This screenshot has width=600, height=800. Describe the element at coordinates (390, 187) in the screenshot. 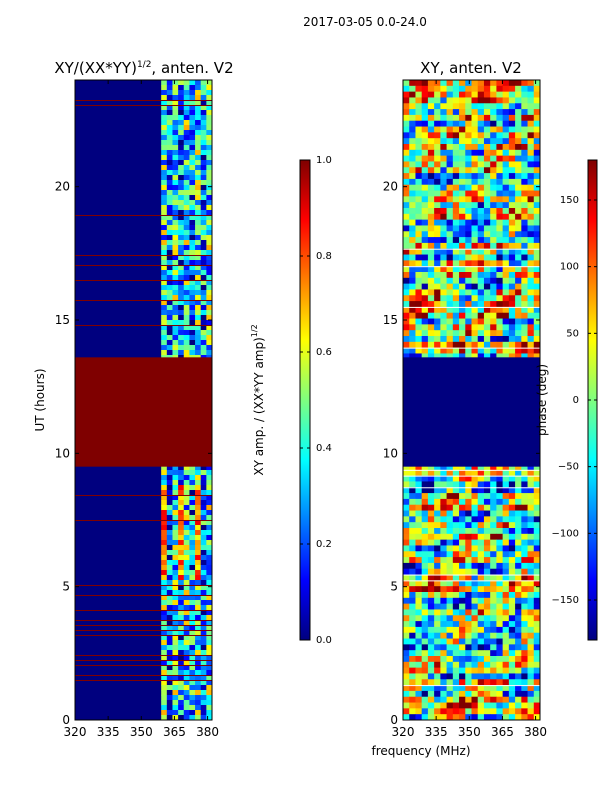

I see `y-tick-label: 20` at that location.